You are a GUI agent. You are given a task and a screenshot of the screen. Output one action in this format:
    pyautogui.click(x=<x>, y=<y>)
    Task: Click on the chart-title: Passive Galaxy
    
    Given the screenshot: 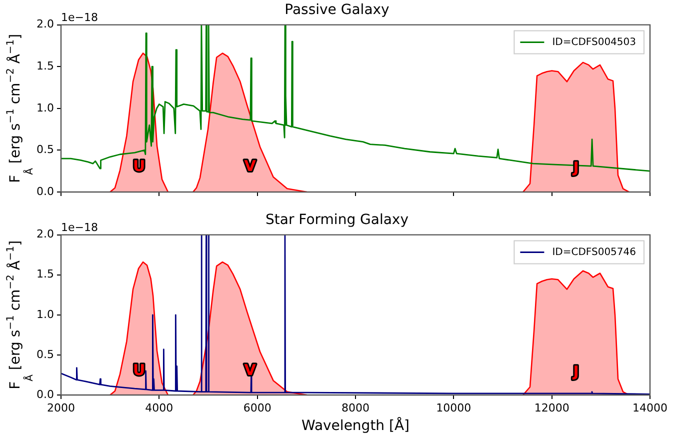 What is the action you would take?
    pyautogui.click(x=337, y=10)
    